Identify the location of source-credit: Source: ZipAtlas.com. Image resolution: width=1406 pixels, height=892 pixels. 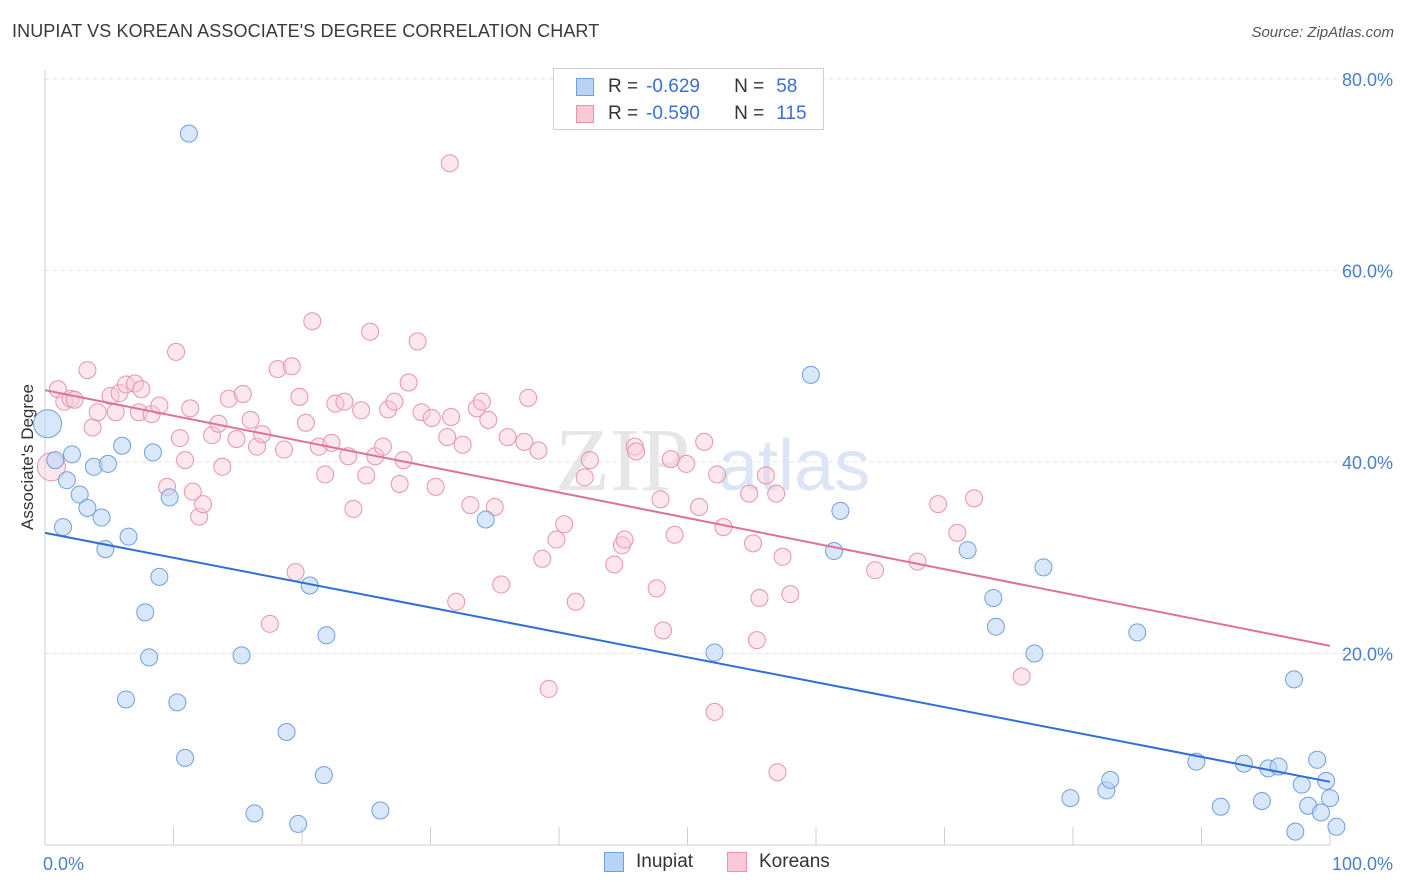
(1322, 32).